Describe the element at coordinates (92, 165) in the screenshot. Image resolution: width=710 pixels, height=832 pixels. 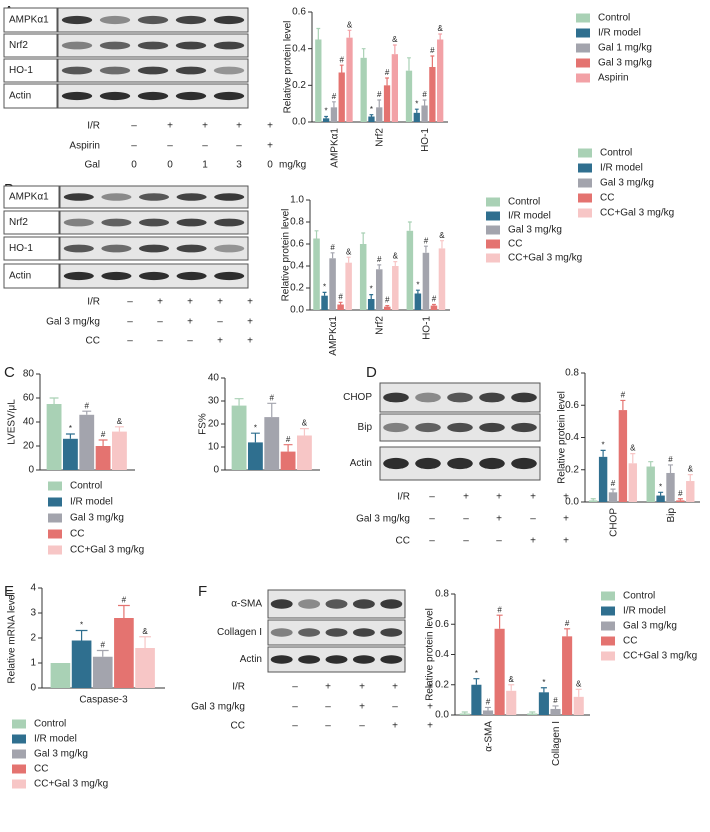
I see `condition-label: Gal` at that location.